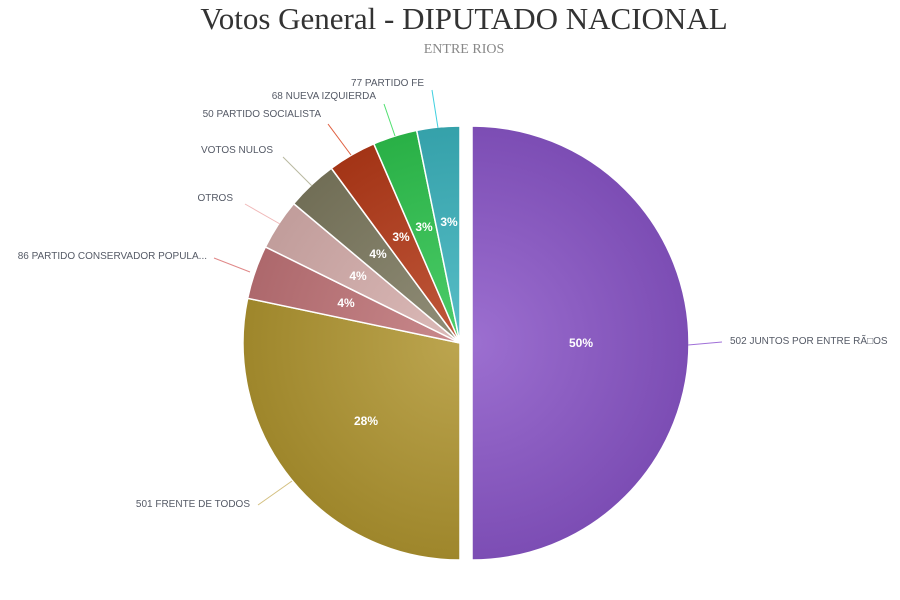 This screenshot has width=900, height=600. What do you see at coordinates (387, 83) in the screenshot?
I see `slice-category-label: 77 PARTIDO FE` at bounding box center [387, 83].